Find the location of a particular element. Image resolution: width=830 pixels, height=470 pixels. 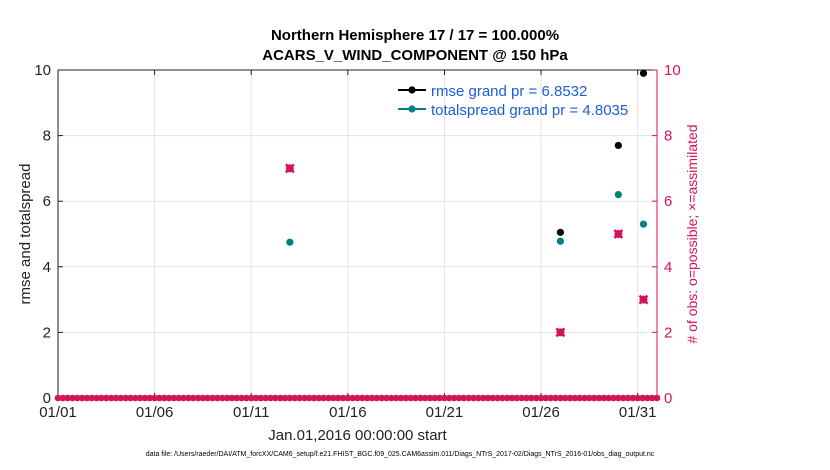

x-tick-label: 01/06 is located at coordinates (155, 412).